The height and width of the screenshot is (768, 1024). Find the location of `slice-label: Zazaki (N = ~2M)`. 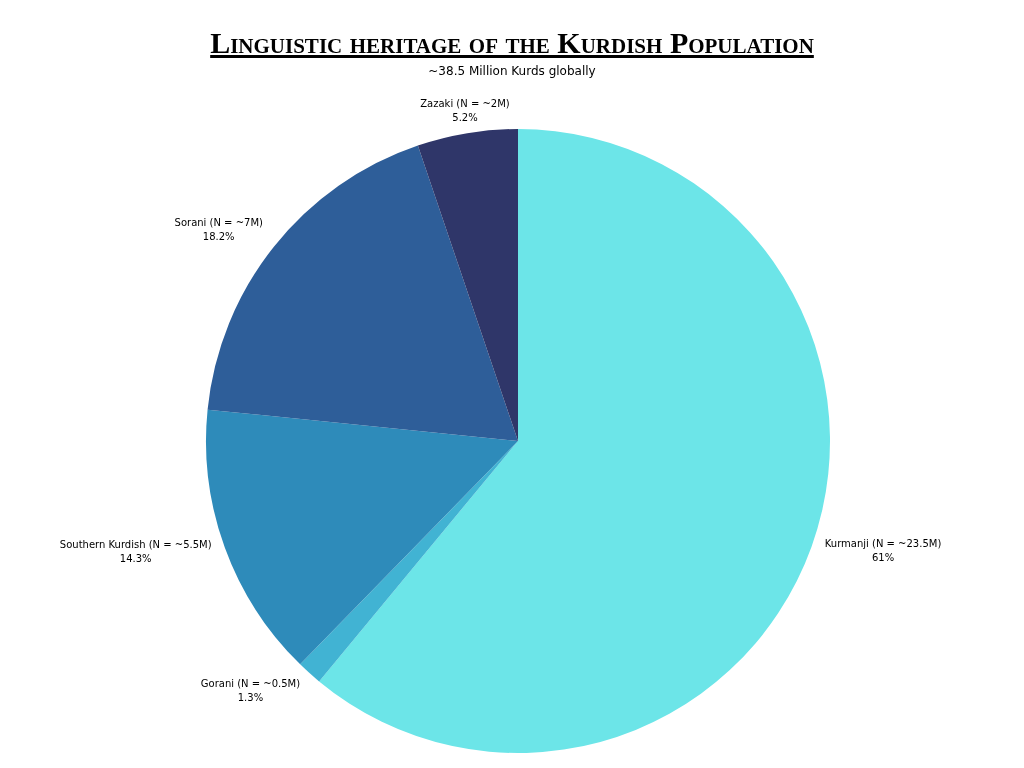

slice-label: Zazaki (N = ~2M) is located at coordinates (465, 103).